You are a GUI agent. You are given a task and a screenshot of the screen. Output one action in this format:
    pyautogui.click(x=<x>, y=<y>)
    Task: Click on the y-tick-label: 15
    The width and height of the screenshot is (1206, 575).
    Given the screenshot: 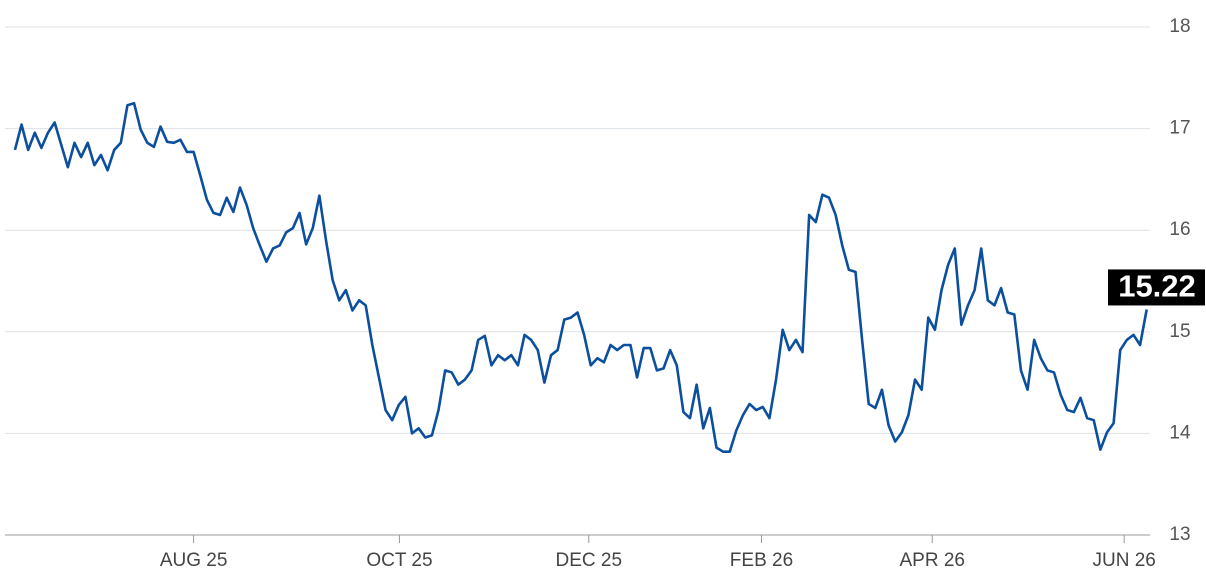 What is the action you would take?
    pyautogui.click(x=1179, y=331)
    